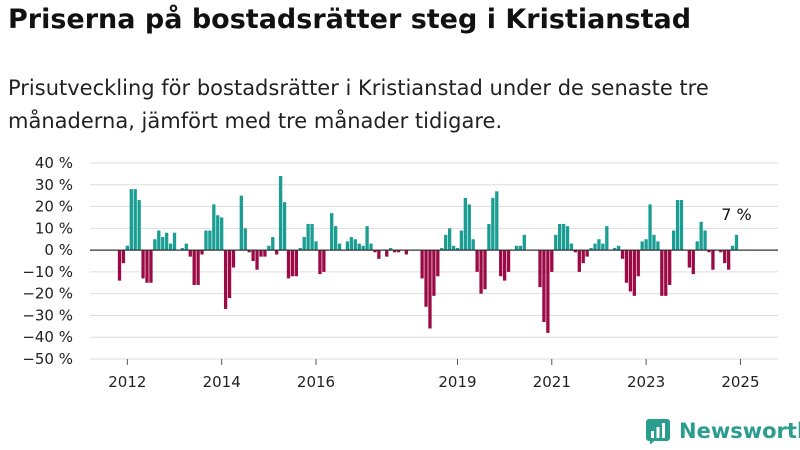  What do you see at coordinates (739, 431) in the screenshot?
I see `brand-name: Newsworthy` at bounding box center [739, 431].